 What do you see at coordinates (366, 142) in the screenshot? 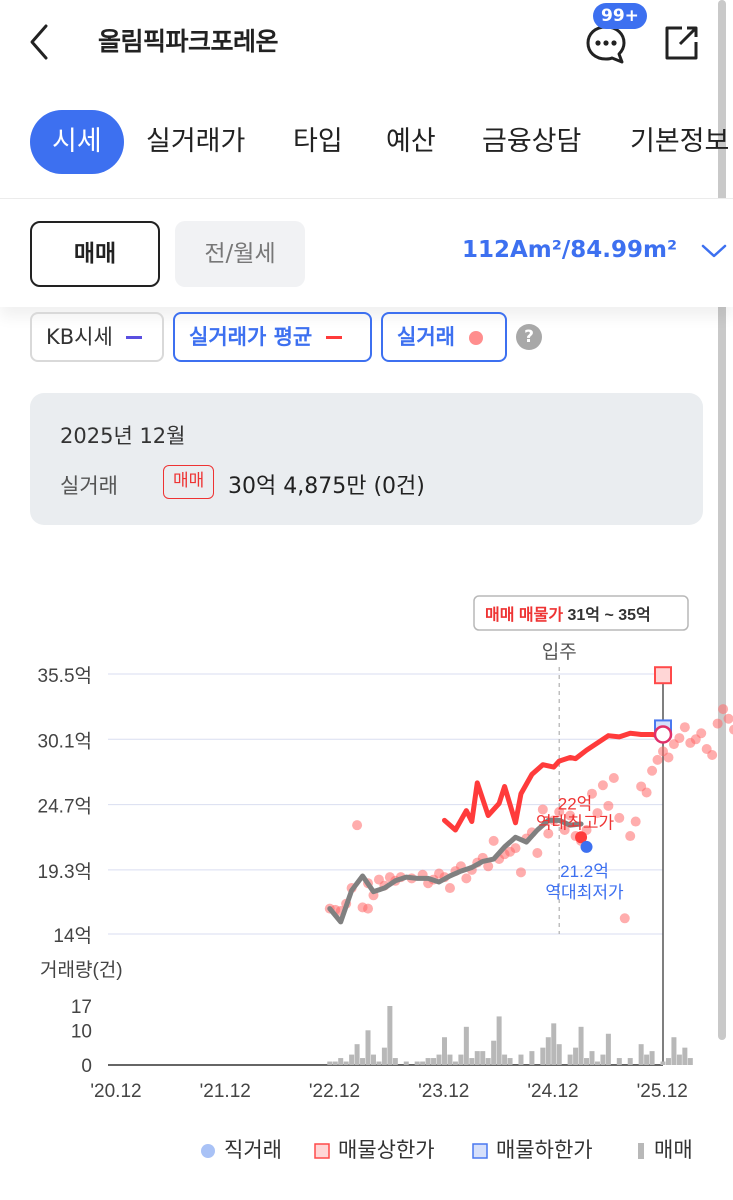
I see `section-tabs: 시세 실거래가 타입 예산 금융상담 기본정보` at bounding box center [366, 142].